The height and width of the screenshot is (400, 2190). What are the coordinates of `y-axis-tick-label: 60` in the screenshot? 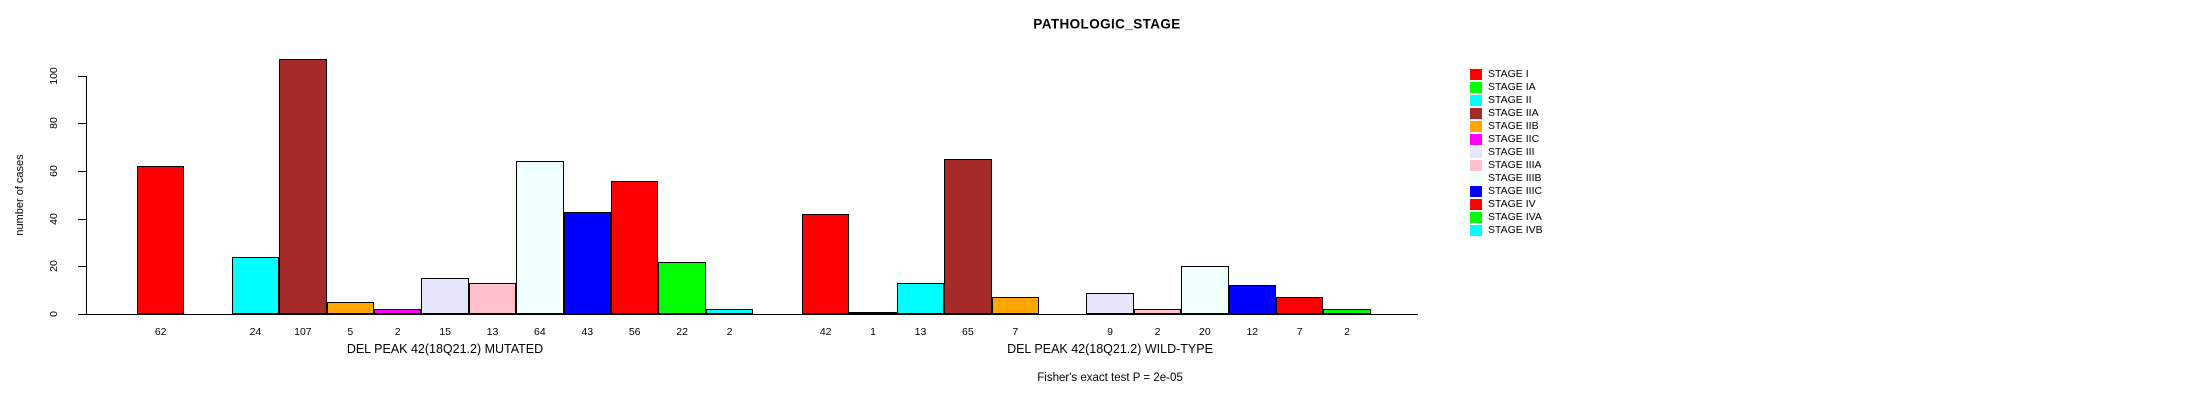 It's located at (54, 171).